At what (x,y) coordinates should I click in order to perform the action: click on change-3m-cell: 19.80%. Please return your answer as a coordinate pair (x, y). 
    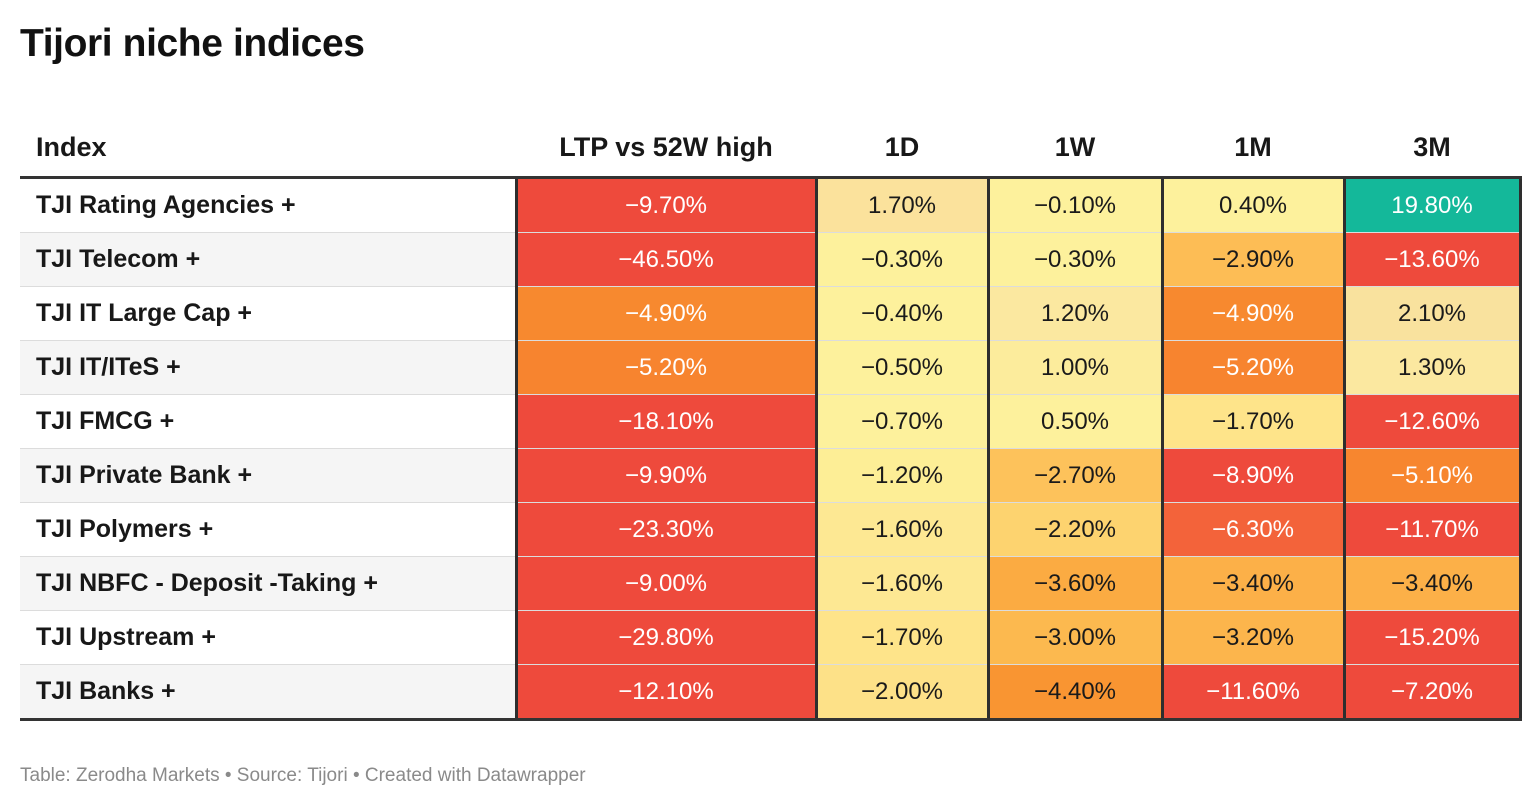
    Looking at the image, I should click on (1432, 205).